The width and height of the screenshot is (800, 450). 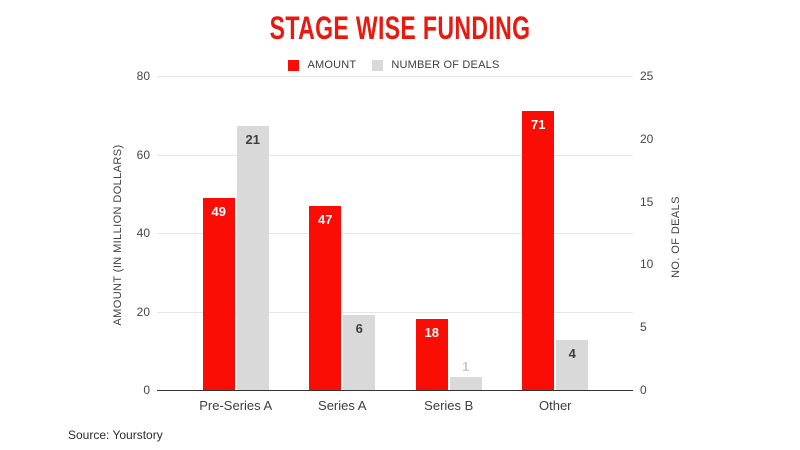 I want to click on right-axis-tick-10: 10, so click(x=647, y=264).